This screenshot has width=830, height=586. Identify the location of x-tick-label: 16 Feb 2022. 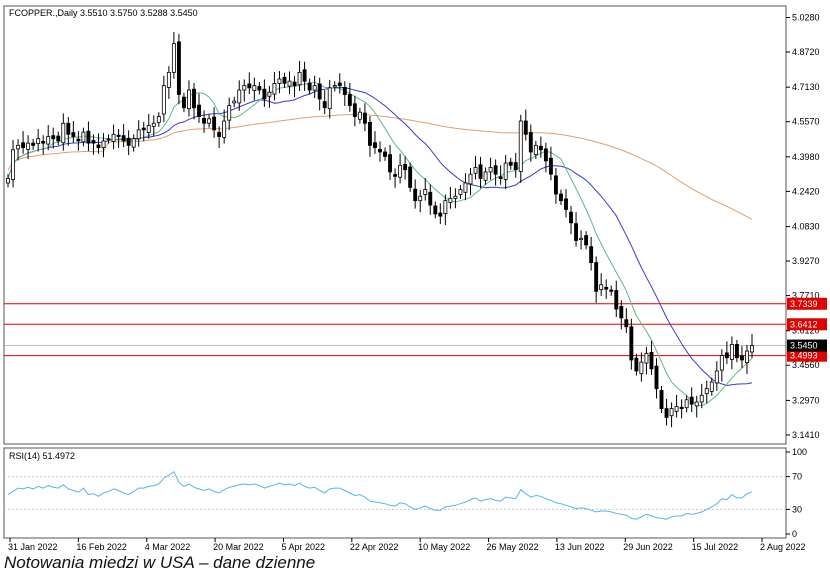
(101, 547).